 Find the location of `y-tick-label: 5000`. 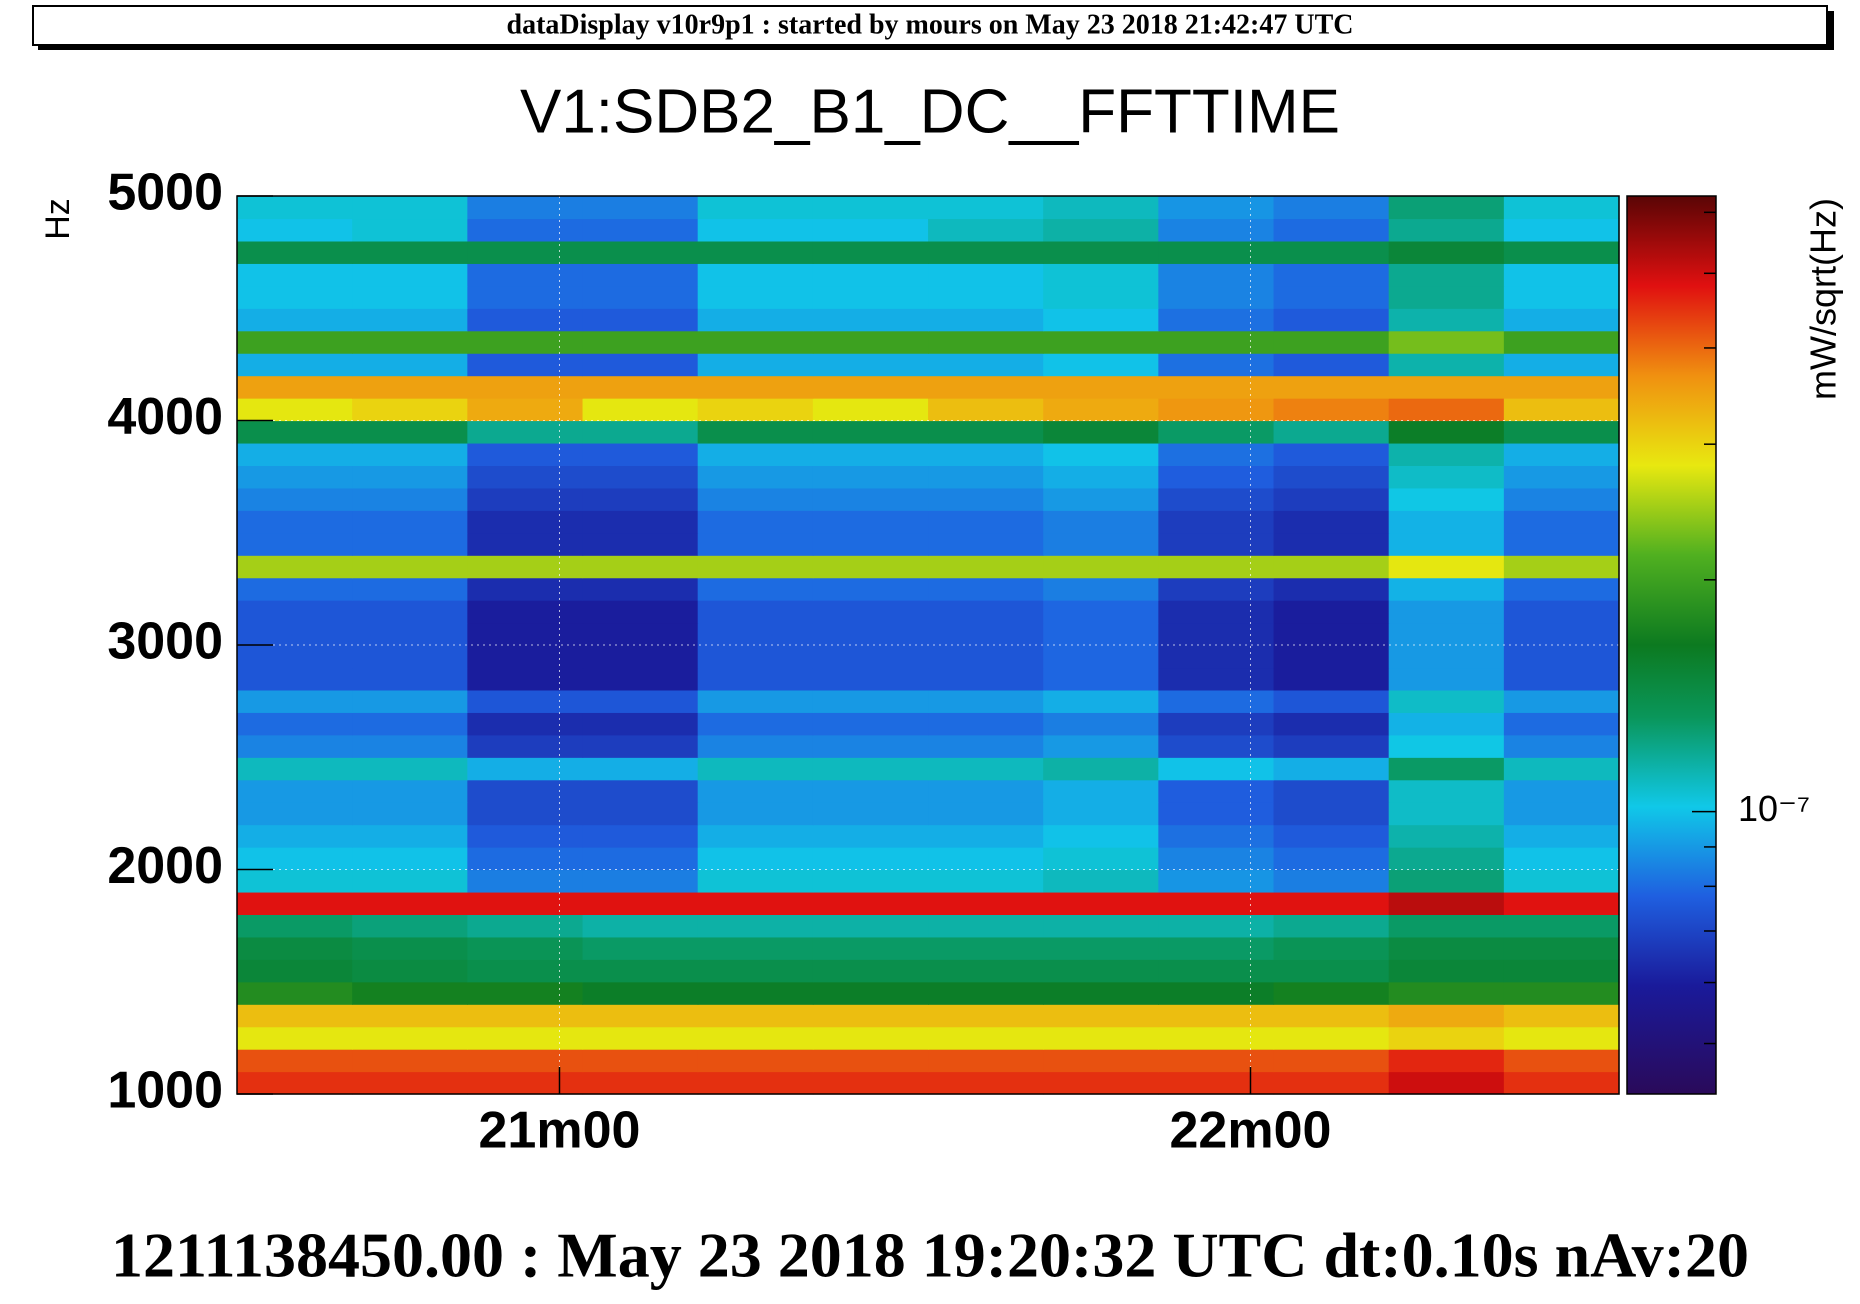

y-tick-label: 5000 is located at coordinates (165, 193).